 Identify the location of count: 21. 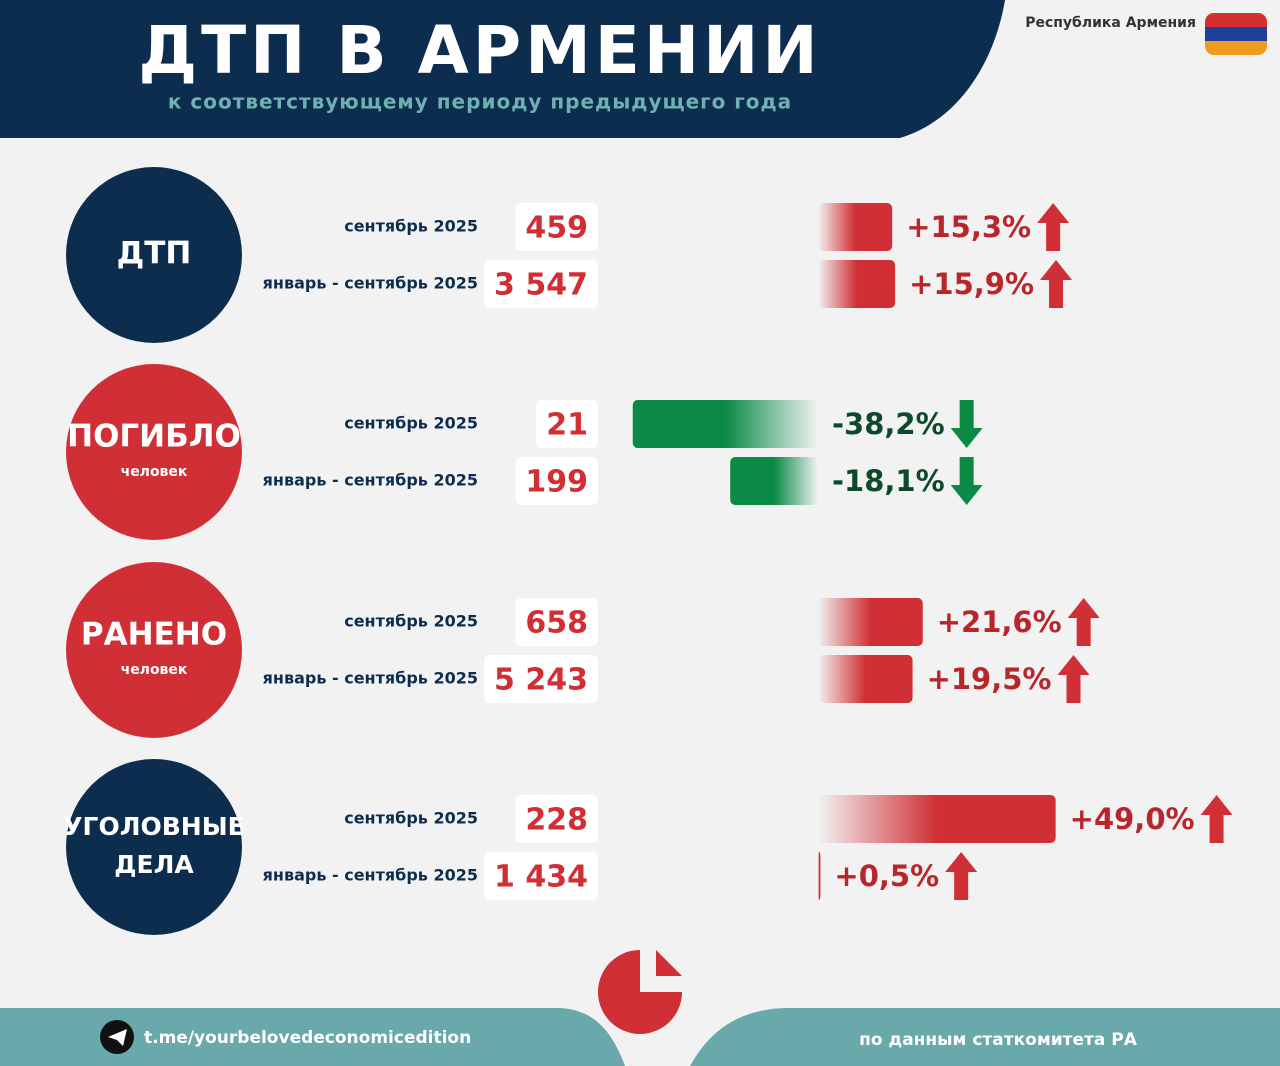
(567, 425).